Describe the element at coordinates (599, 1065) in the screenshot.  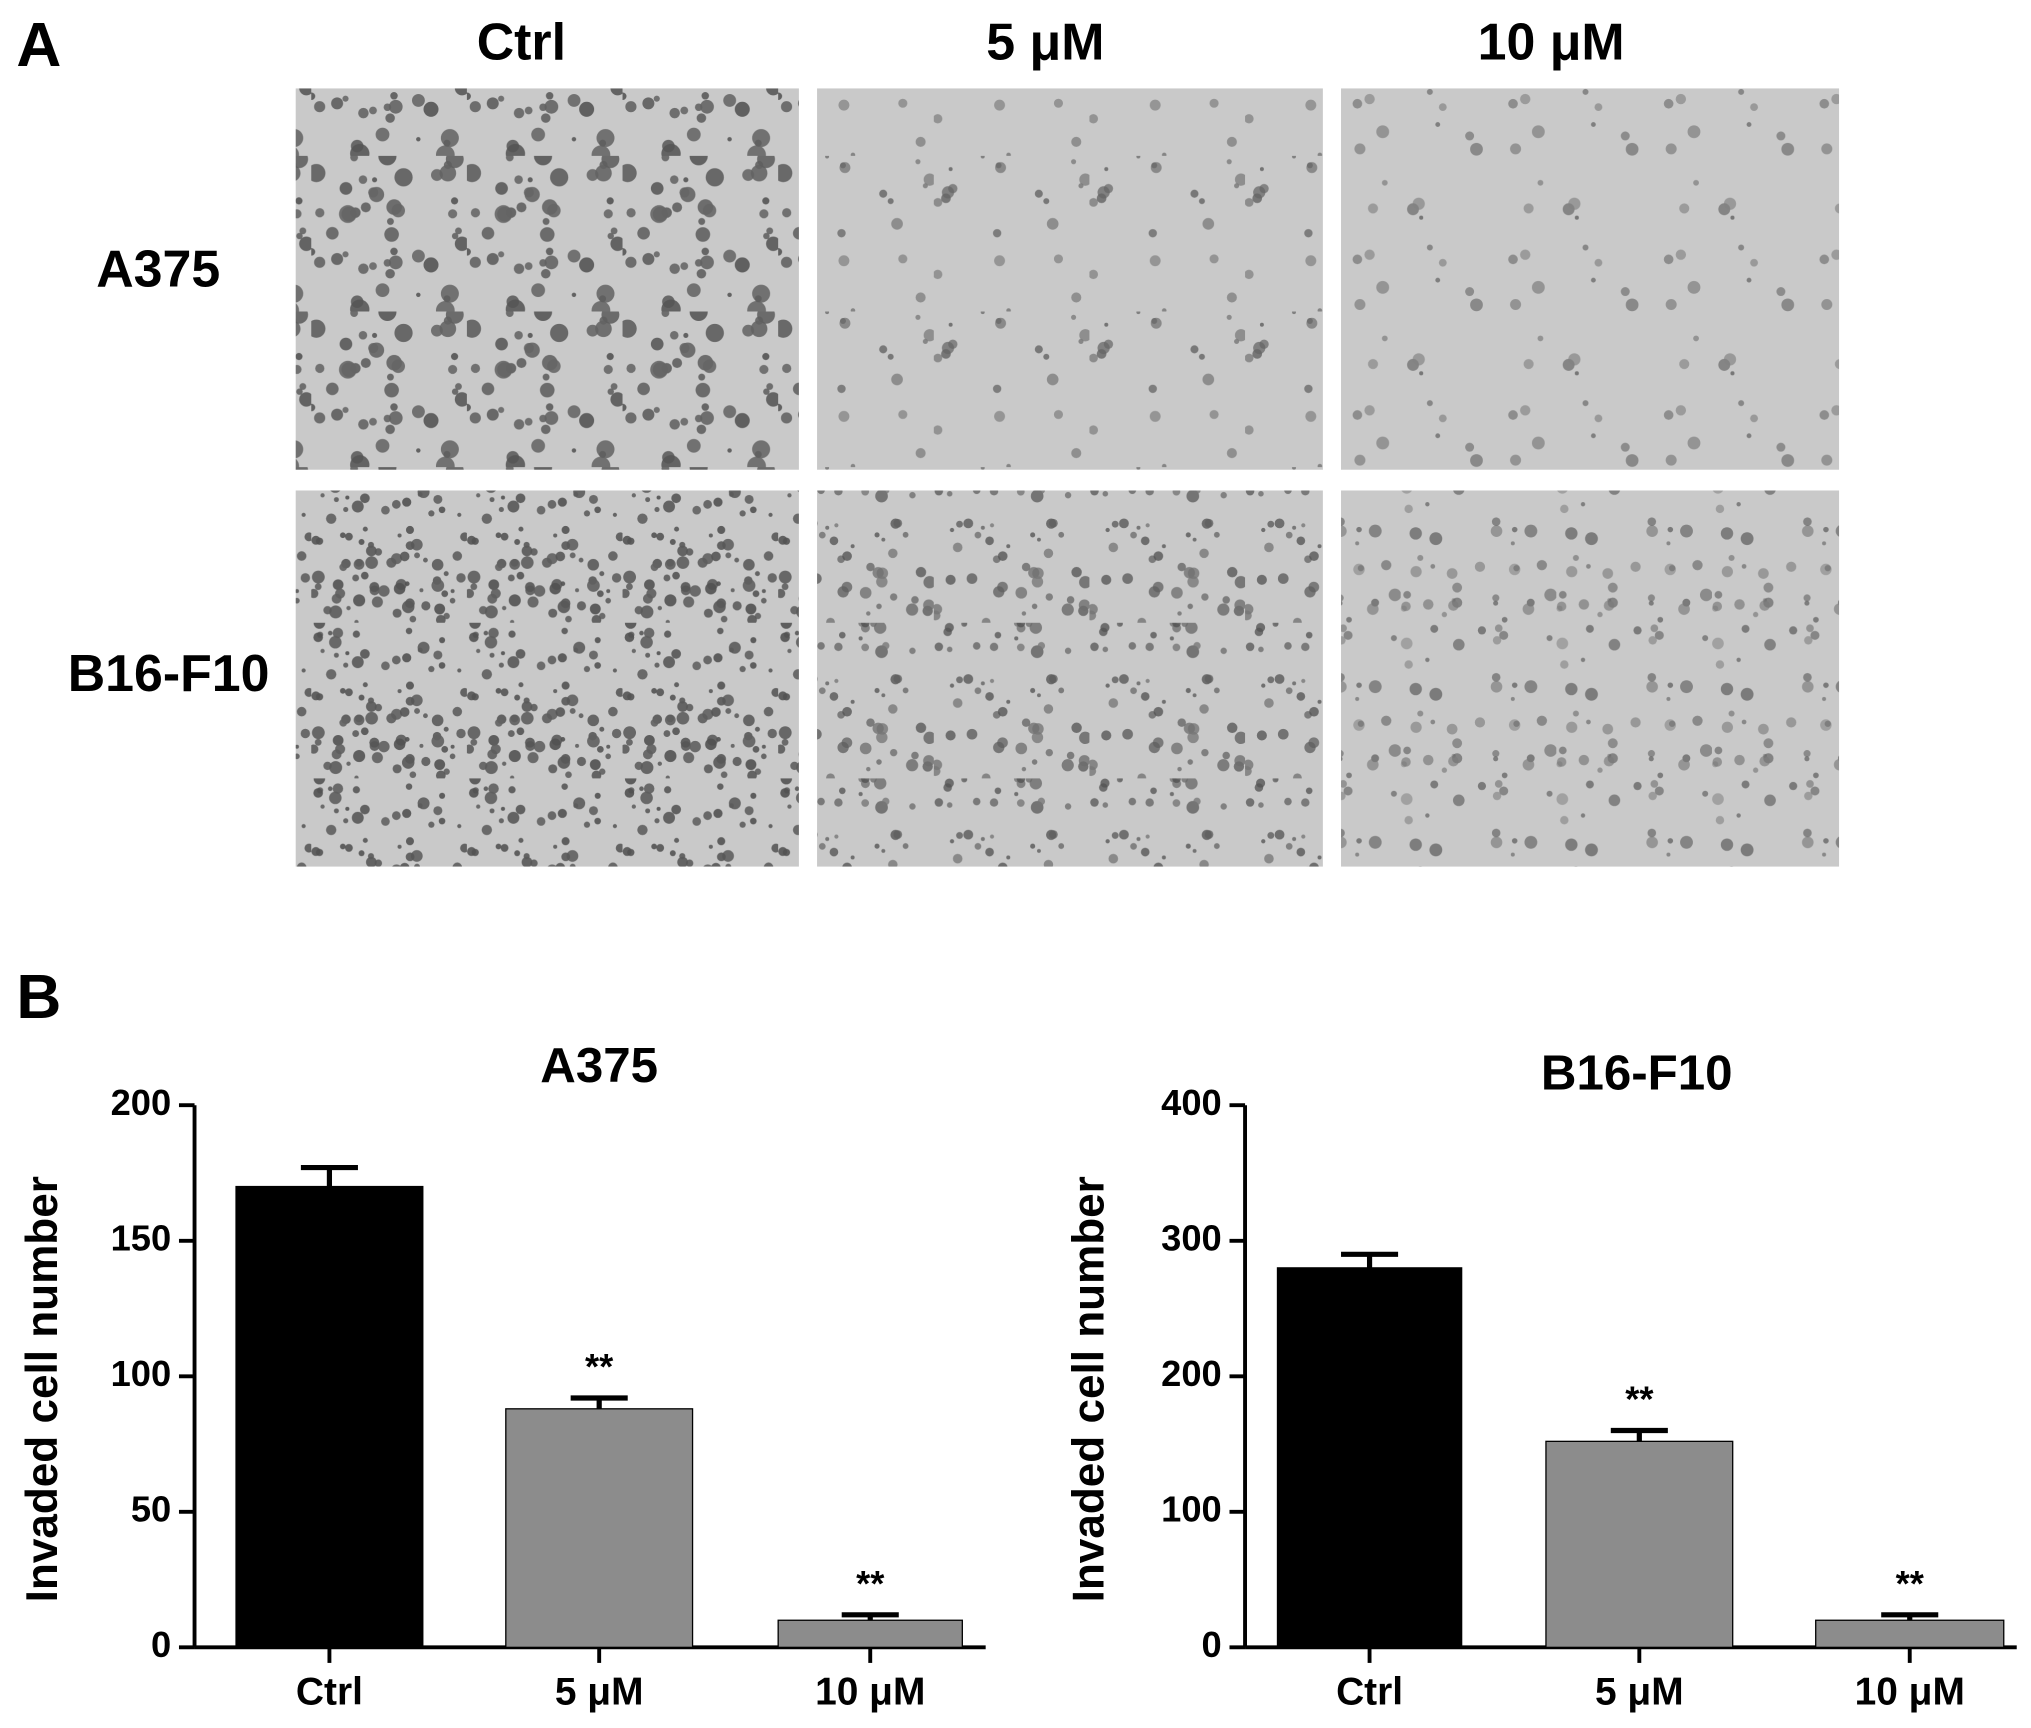
I see `chart-title: A375` at that location.